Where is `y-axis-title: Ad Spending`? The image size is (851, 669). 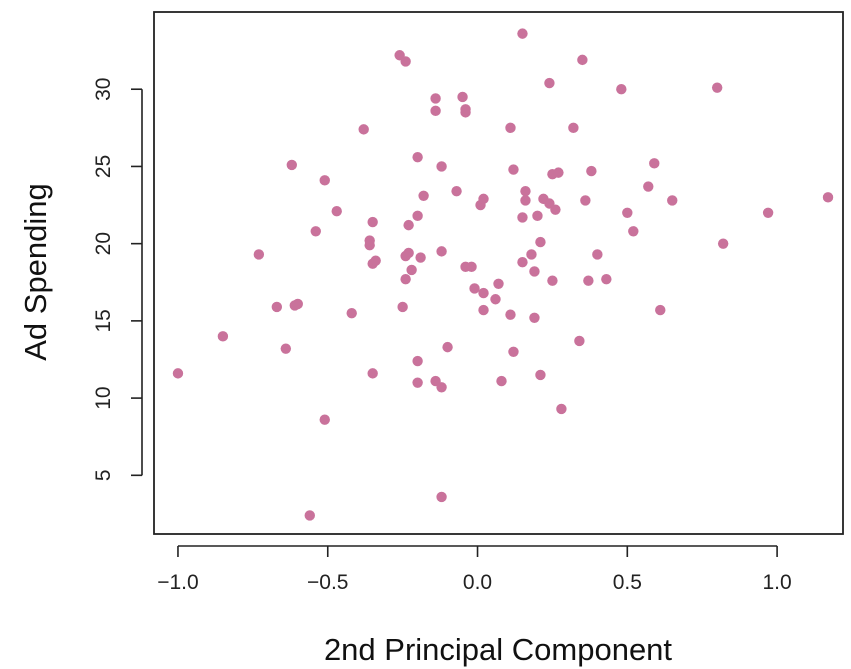 y-axis-title: Ad Spending is located at coordinates (35, 272).